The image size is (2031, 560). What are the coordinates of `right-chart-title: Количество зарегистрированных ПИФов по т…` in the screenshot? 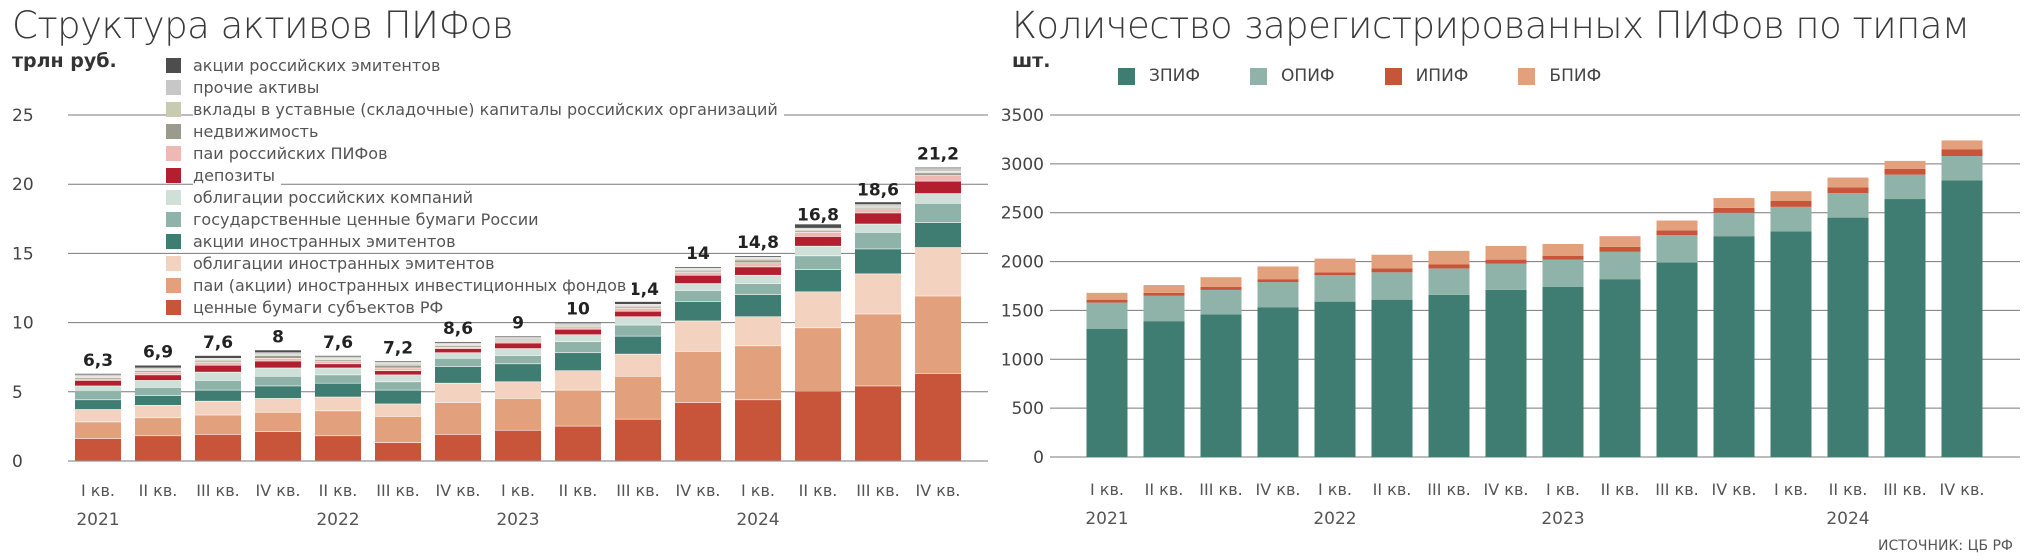 It's located at (1491, 25).